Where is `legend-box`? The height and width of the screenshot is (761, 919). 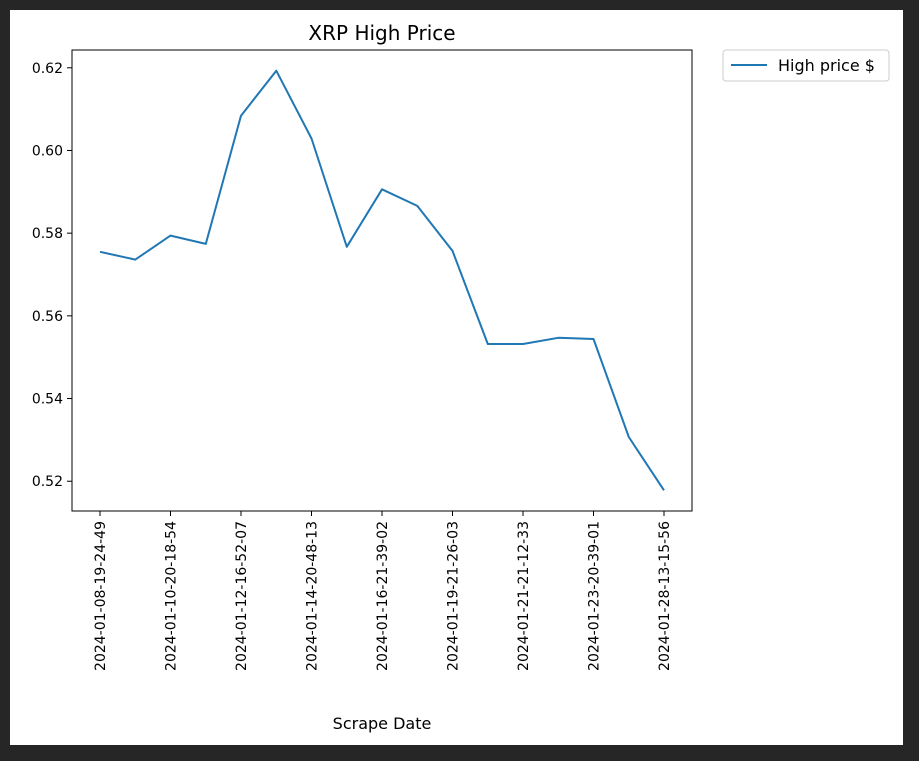
legend-box is located at coordinates (806, 65).